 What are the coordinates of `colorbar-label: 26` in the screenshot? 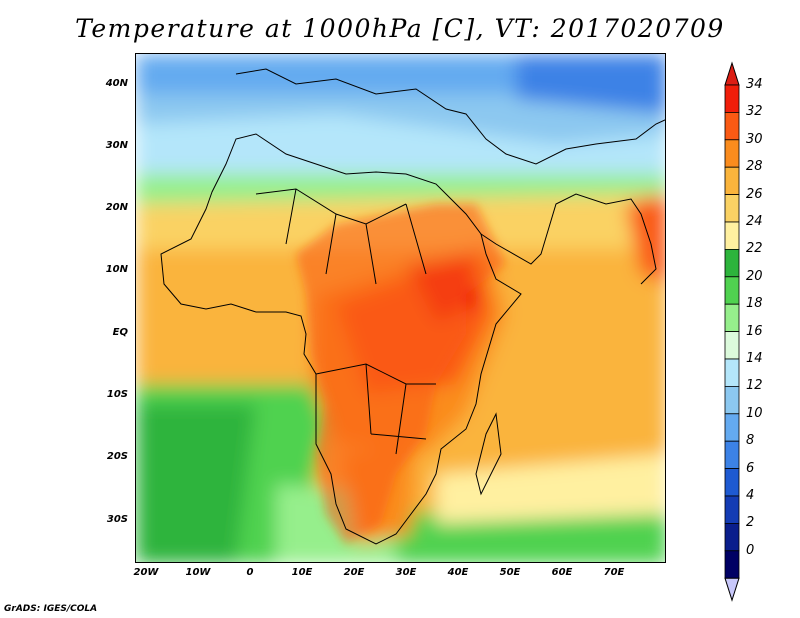 It's located at (754, 194).